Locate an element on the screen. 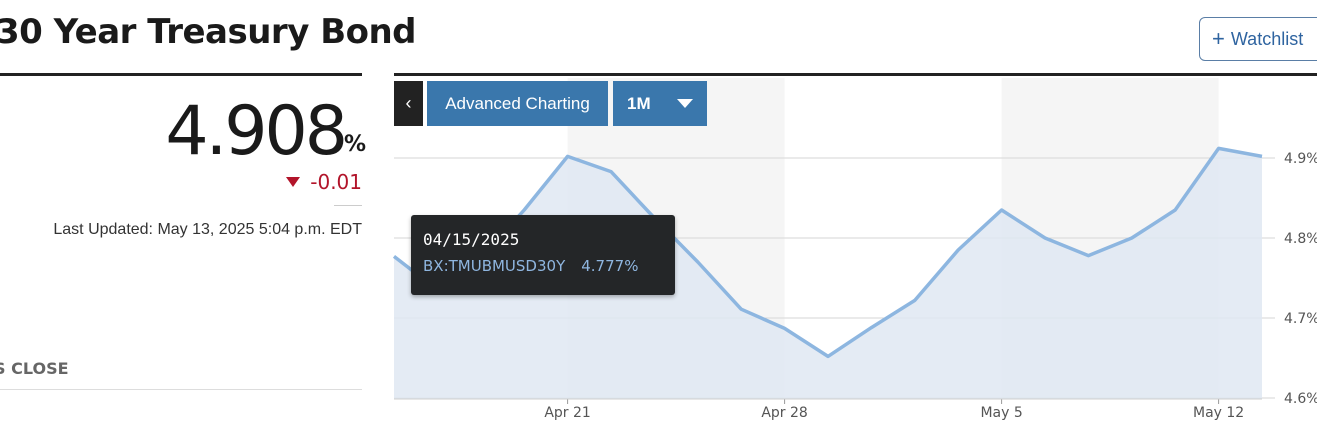 Image resolution: width=1317 pixels, height=437 pixels. close-section-label: S CLOSE is located at coordinates (34, 368).